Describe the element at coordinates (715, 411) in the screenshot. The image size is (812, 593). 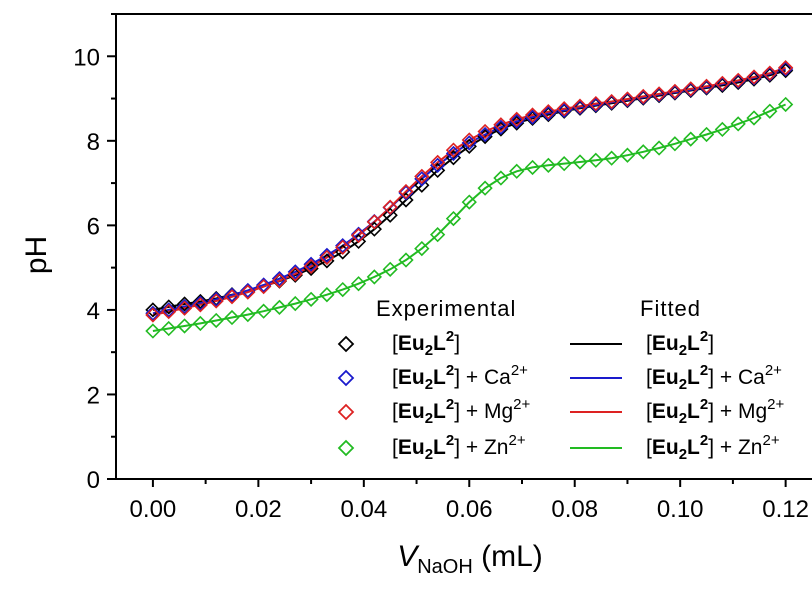
I see `legend-label-fitted-3: [Eu2L2] + Mg2+` at that location.